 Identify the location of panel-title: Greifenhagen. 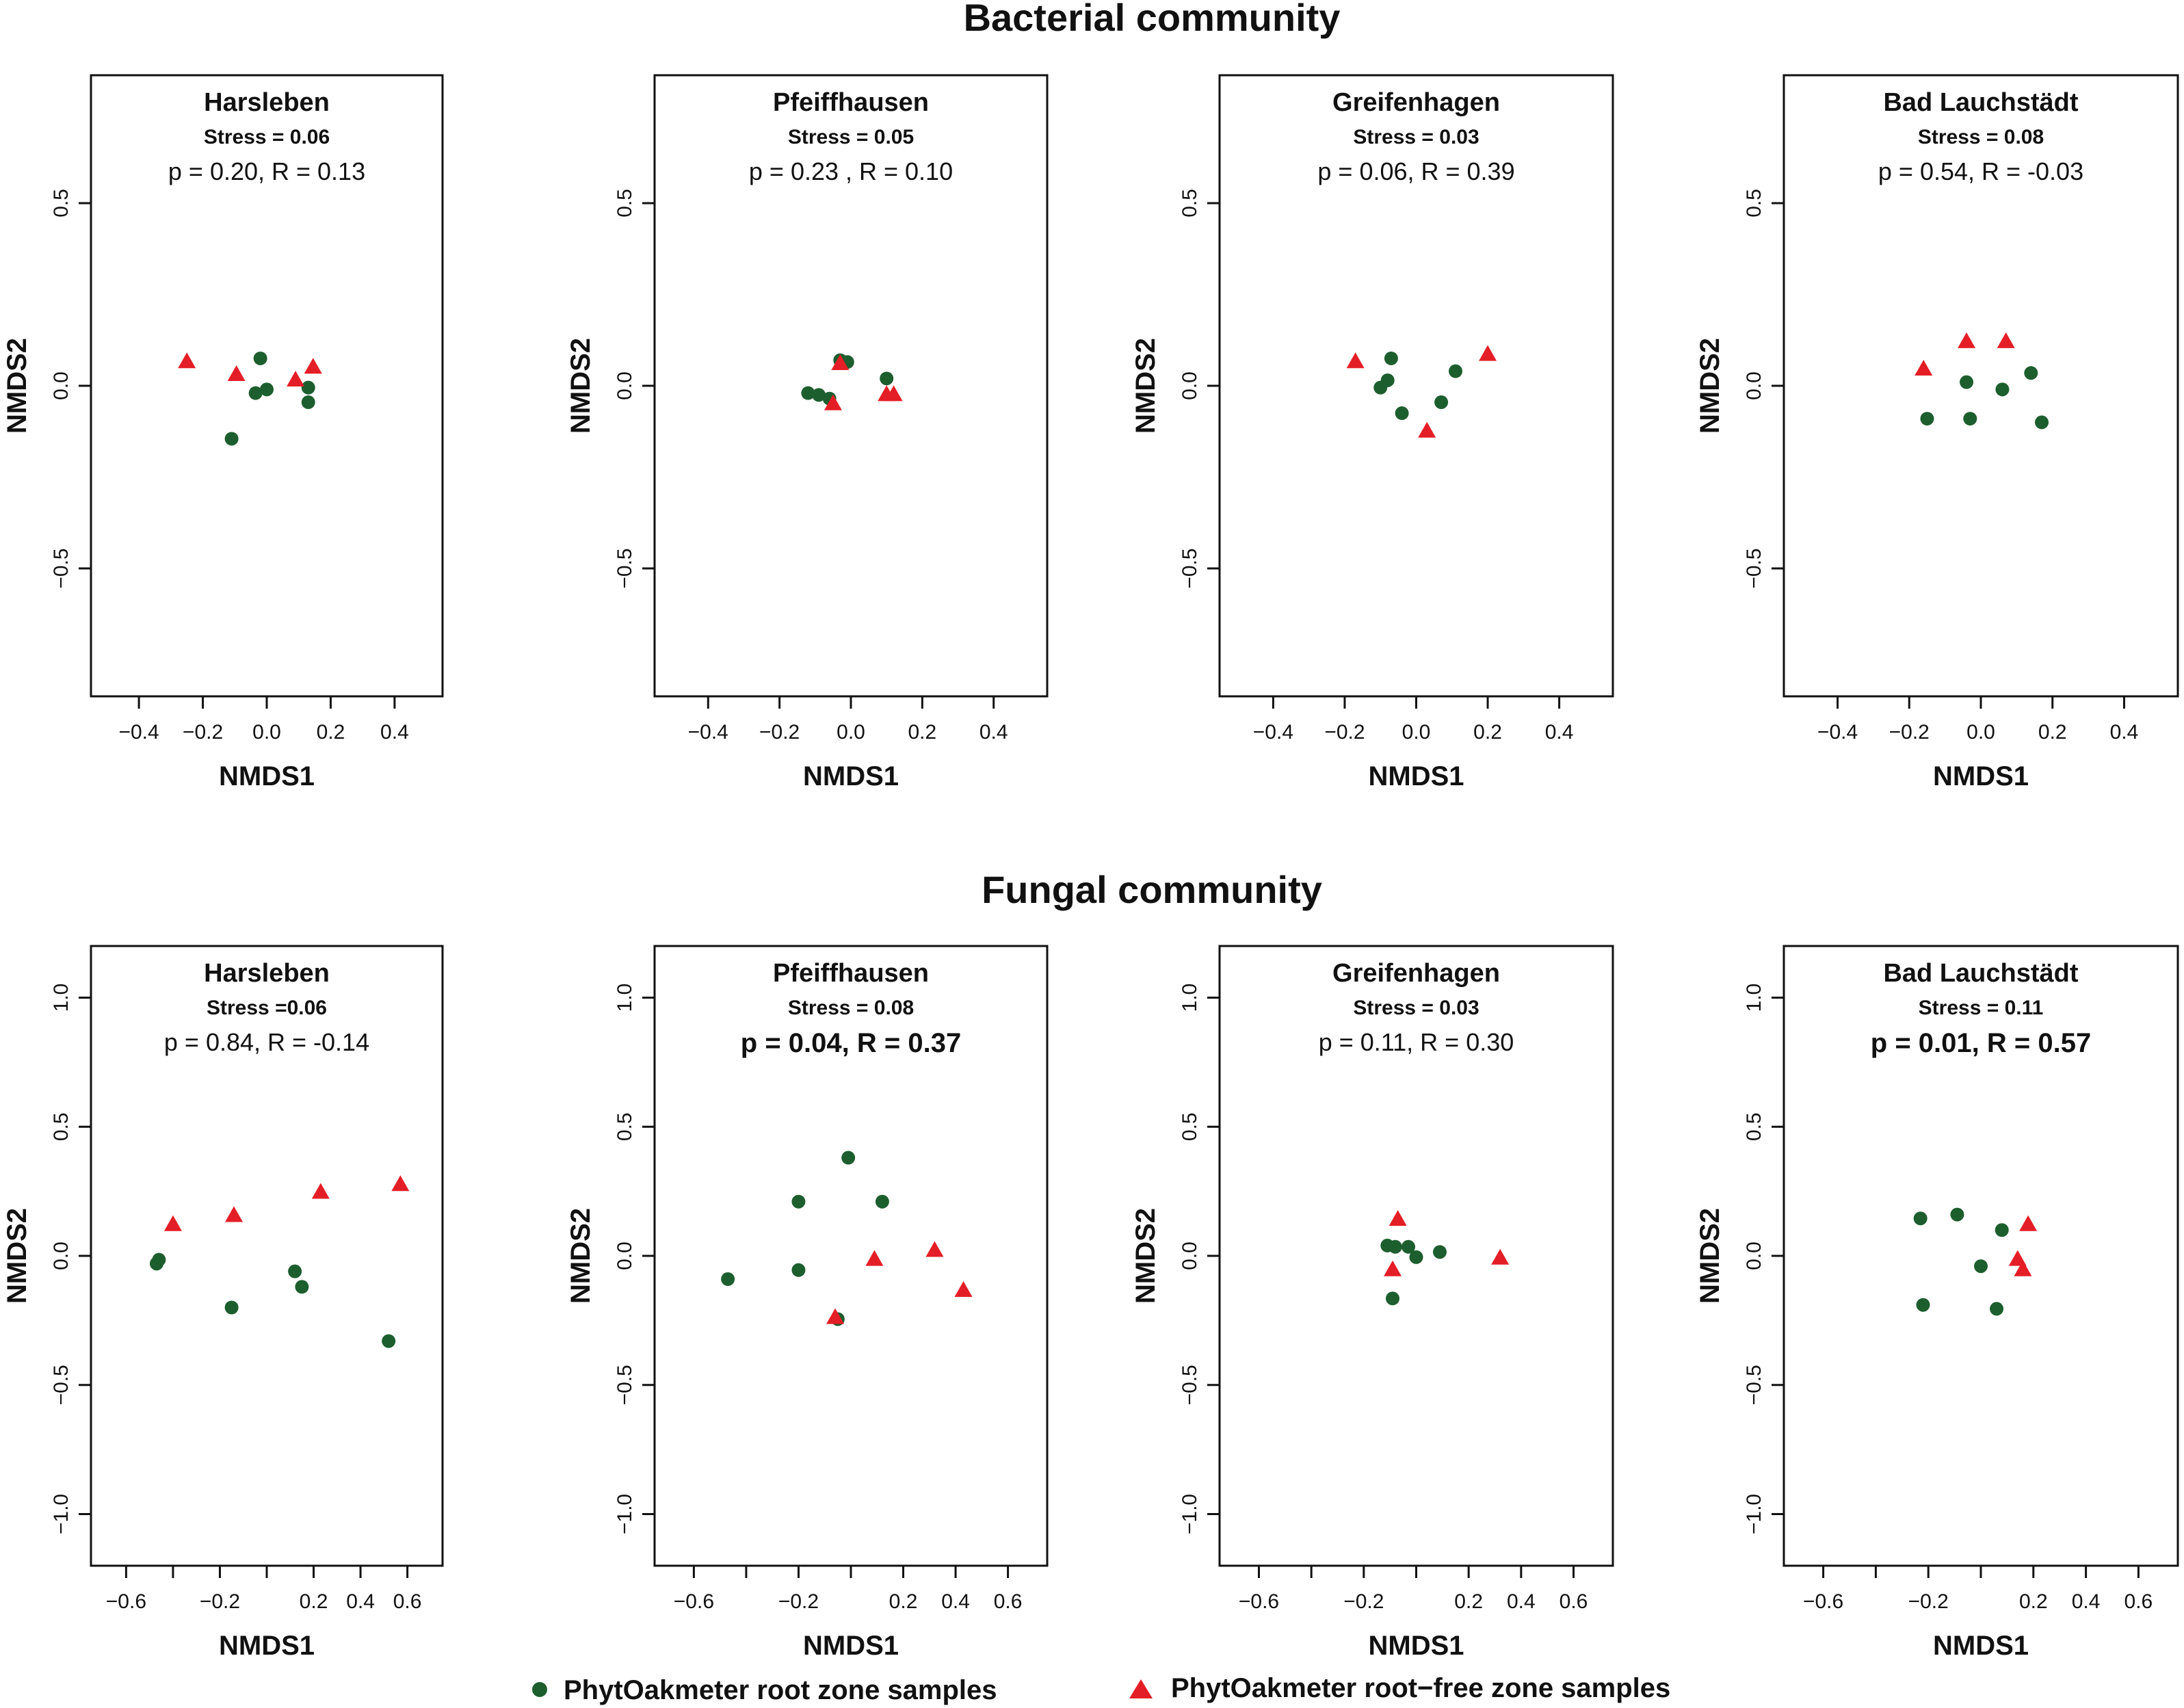
(1416, 973).